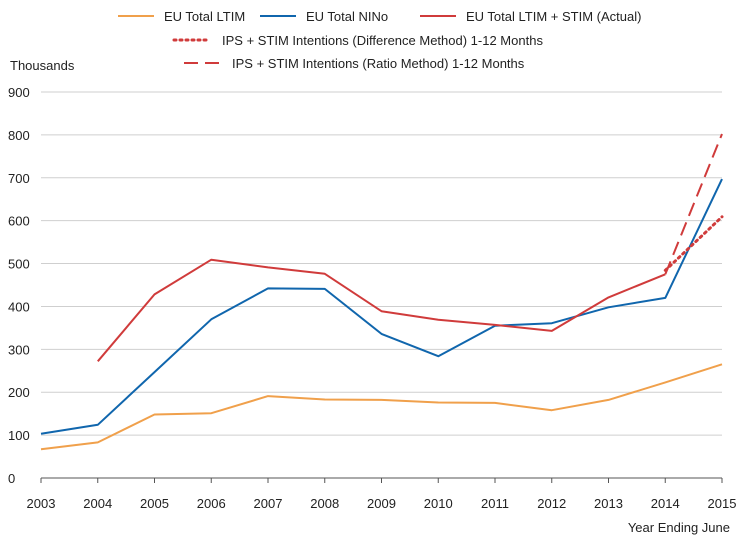  Describe the element at coordinates (438, 503) in the screenshot. I see `x-tick-label-2010: 2010` at that location.